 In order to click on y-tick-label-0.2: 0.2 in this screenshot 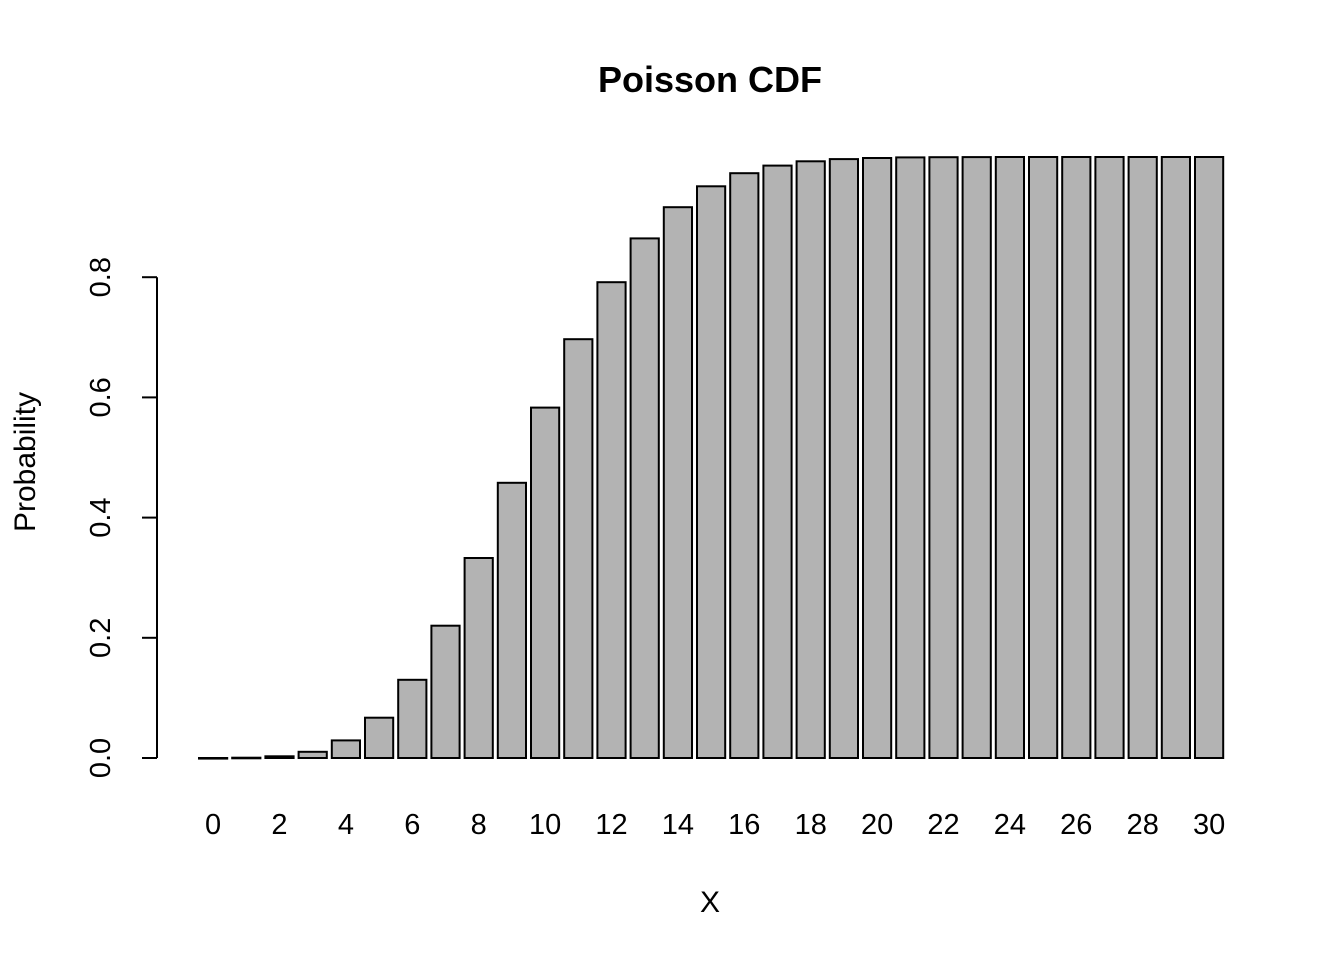, I will do `click(101, 638)`.